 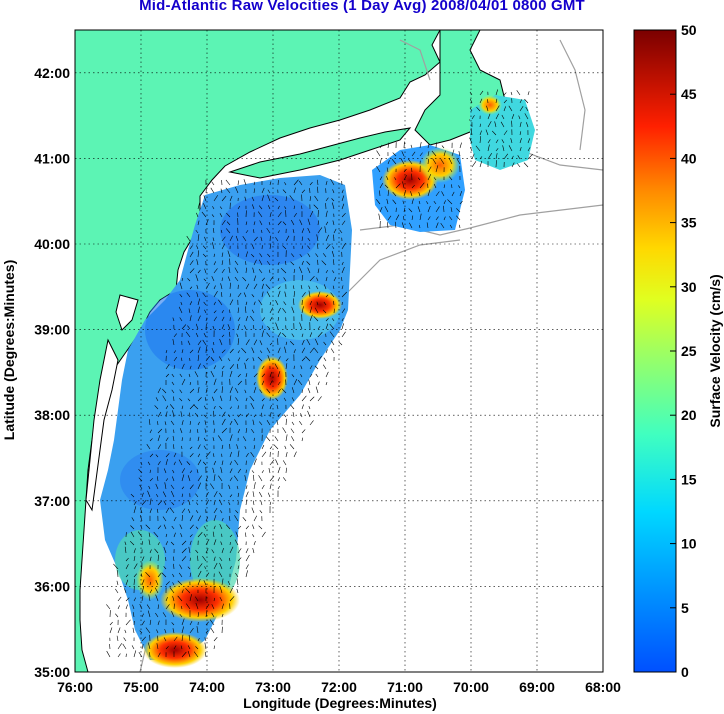 What do you see at coordinates (320, 153) in the screenshot?
I see `long-island` at bounding box center [320, 153].